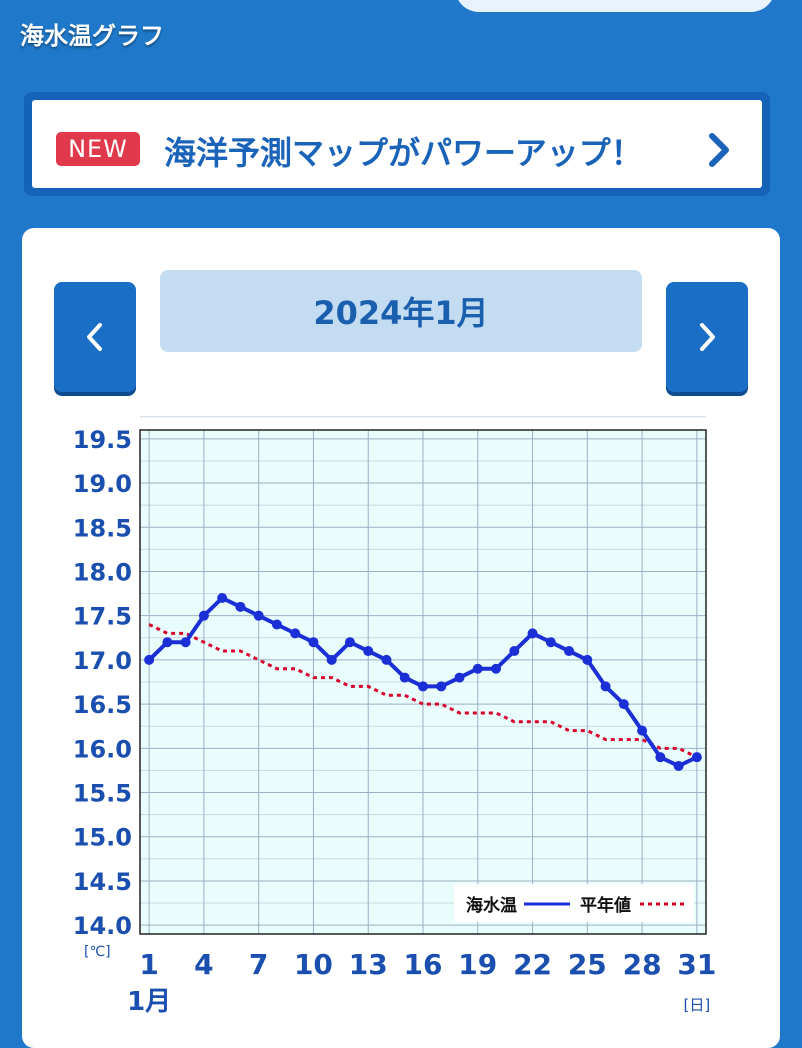 The height and width of the screenshot is (1048, 802). Describe the element at coordinates (102, 705) in the screenshot. I see `y-tick-label: 16.5` at that location.